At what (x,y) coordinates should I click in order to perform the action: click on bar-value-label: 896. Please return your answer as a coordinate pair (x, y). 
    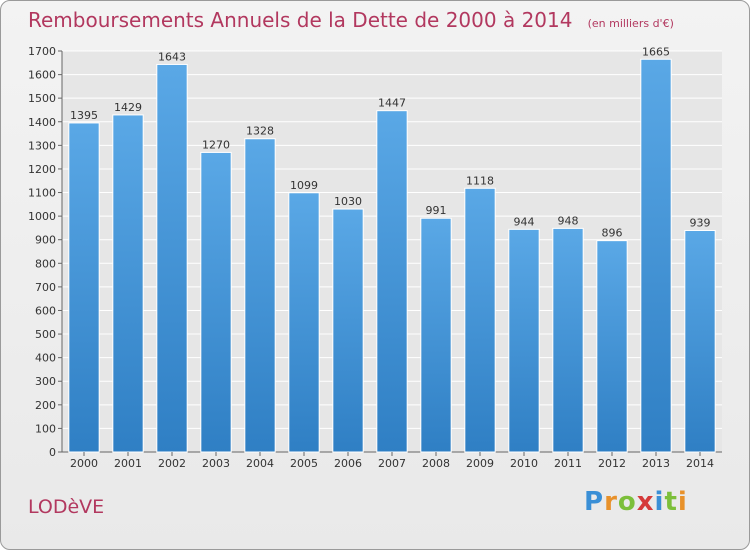
    Looking at the image, I should click on (612, 233).